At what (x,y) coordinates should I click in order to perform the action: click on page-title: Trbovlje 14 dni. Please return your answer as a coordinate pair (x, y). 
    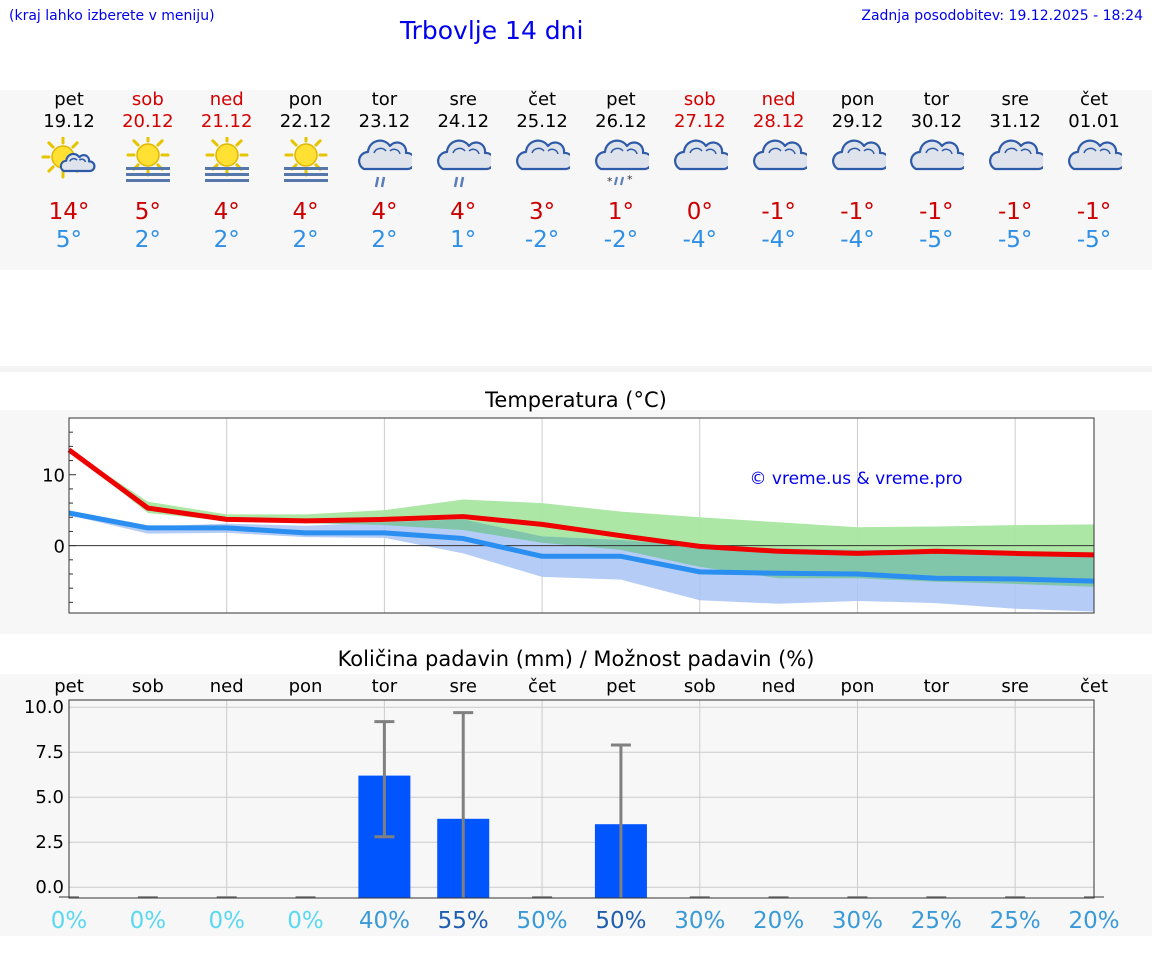
    Looking at the image, I should click on (492, 30).